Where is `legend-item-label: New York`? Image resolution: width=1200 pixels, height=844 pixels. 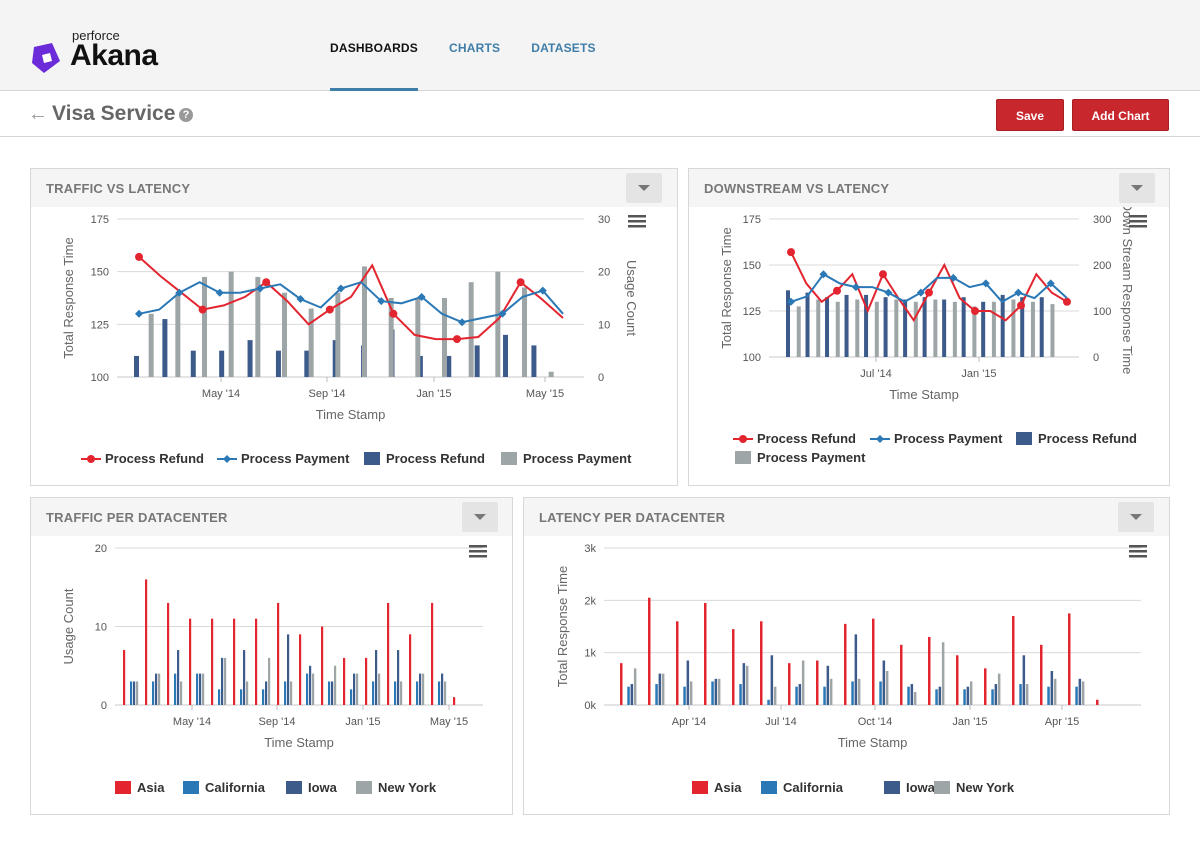 legend-item-label: New York is located at coordinates (985, 787).